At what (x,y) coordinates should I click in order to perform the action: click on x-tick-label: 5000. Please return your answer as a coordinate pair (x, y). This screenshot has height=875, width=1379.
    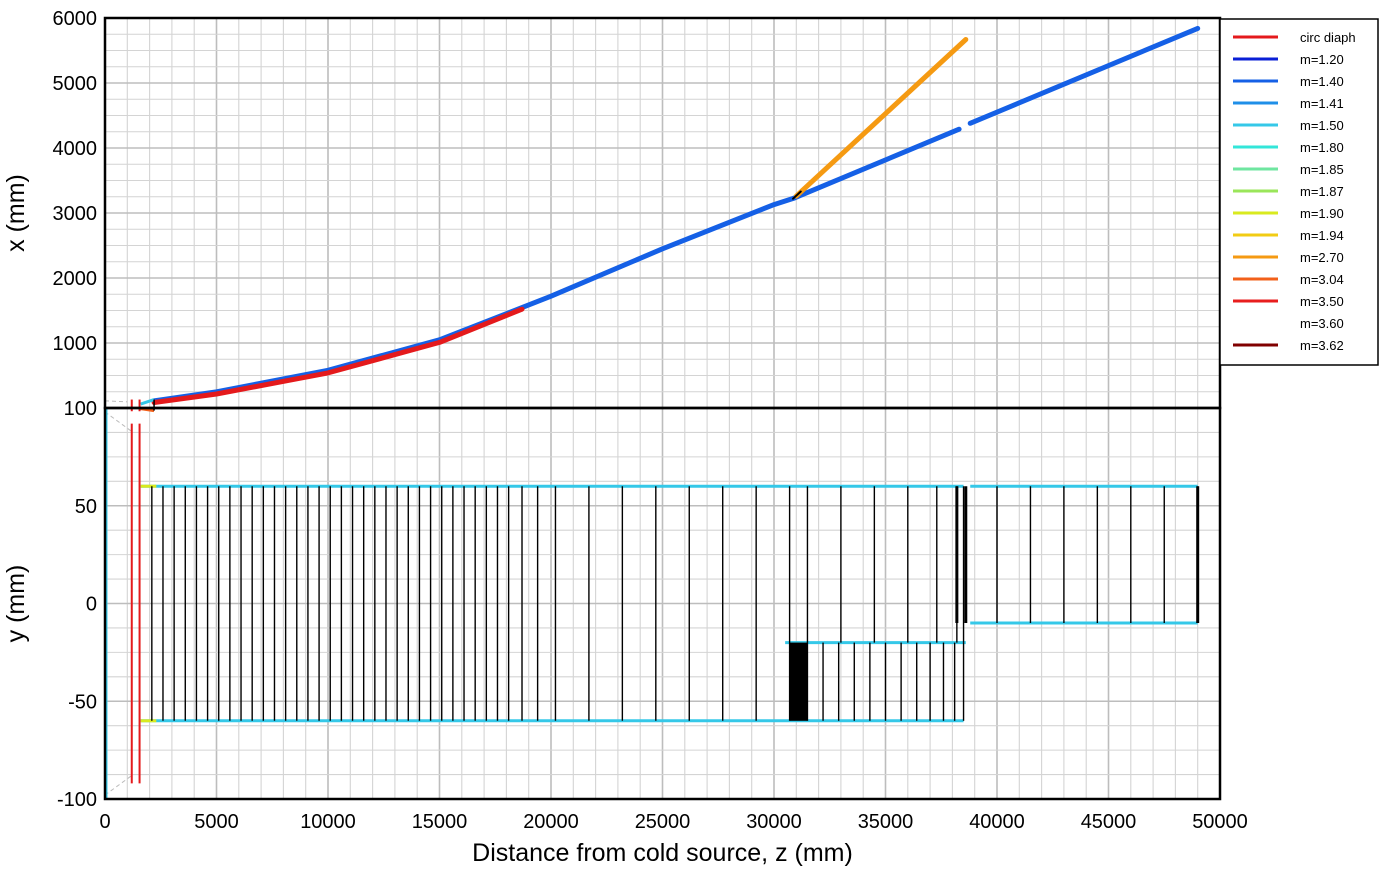
    Looking at the image, I should click on (216, 822).